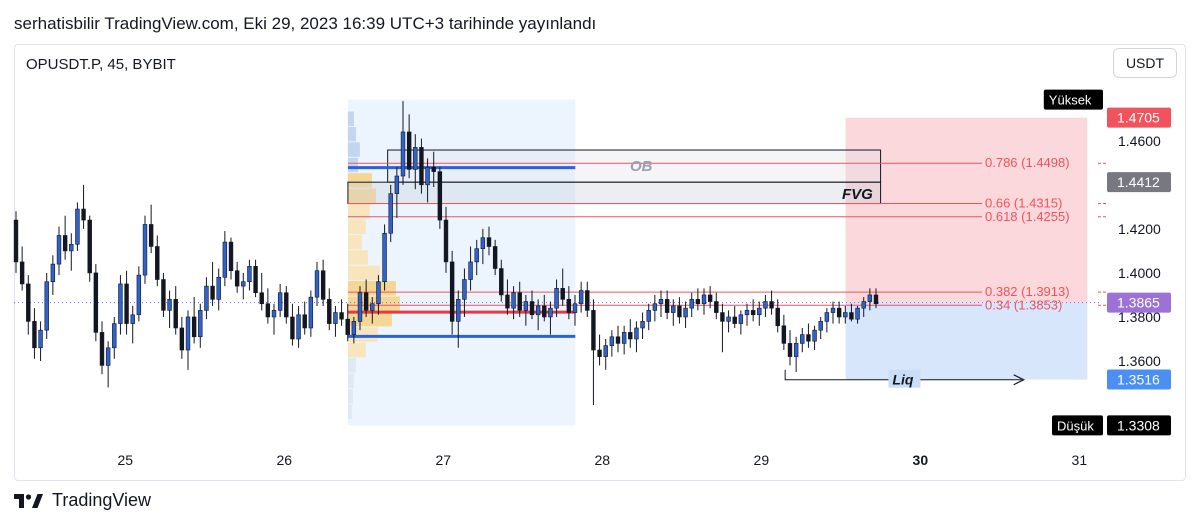 The height and width of the screenshot is (530, 1200). Describe the element at coordinates (1027, 162) in the screenshot. I see `fib-level-label: 0.786 (1.4498)` at that location.